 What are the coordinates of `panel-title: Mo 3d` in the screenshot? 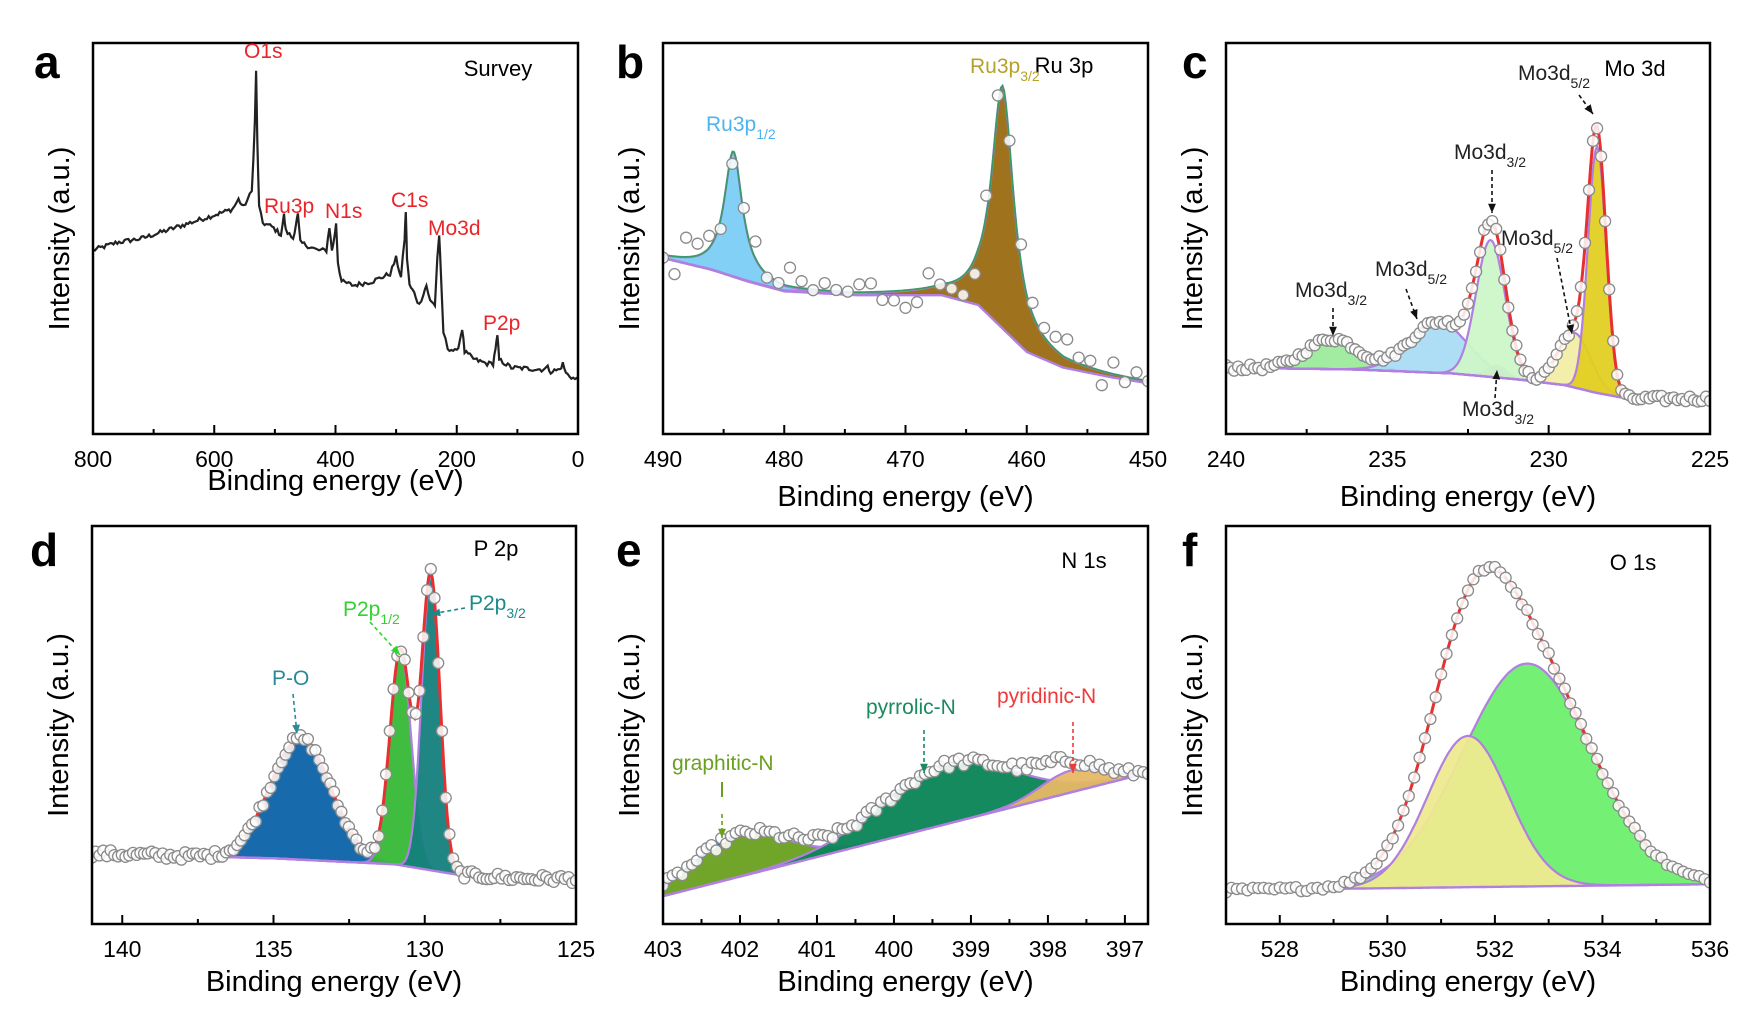 It's located at (1634, 68).